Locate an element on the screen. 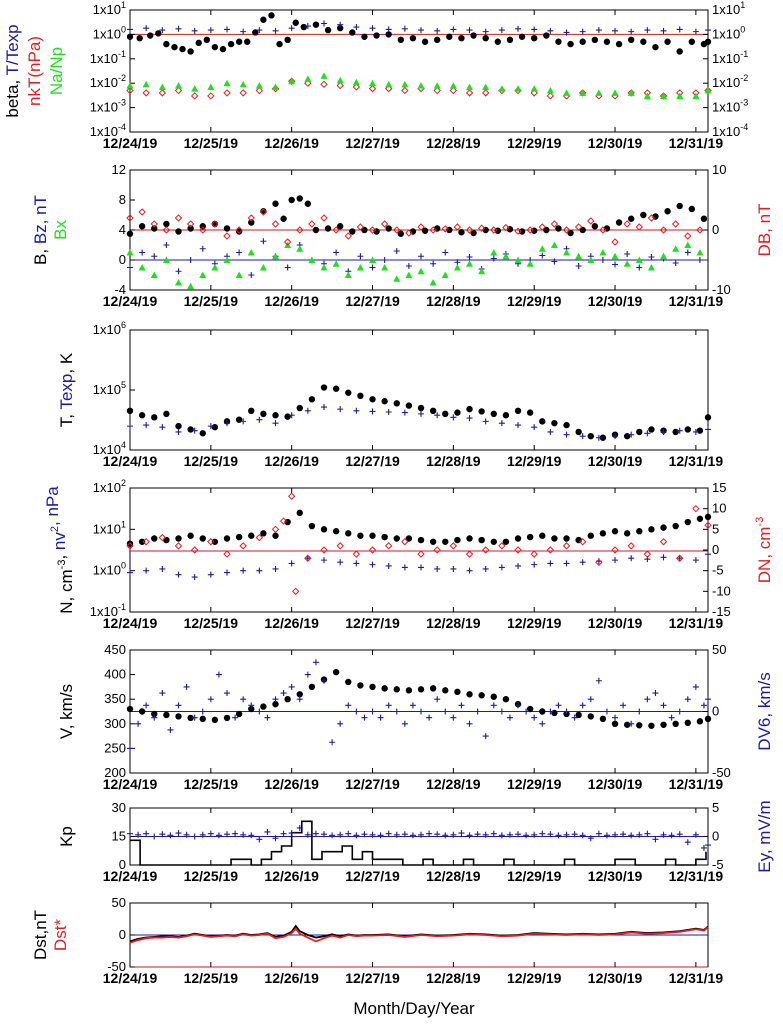 This screenshot has width=783, height=1024. y-axis-label: V, km/s is located at coordinates (66, 711).